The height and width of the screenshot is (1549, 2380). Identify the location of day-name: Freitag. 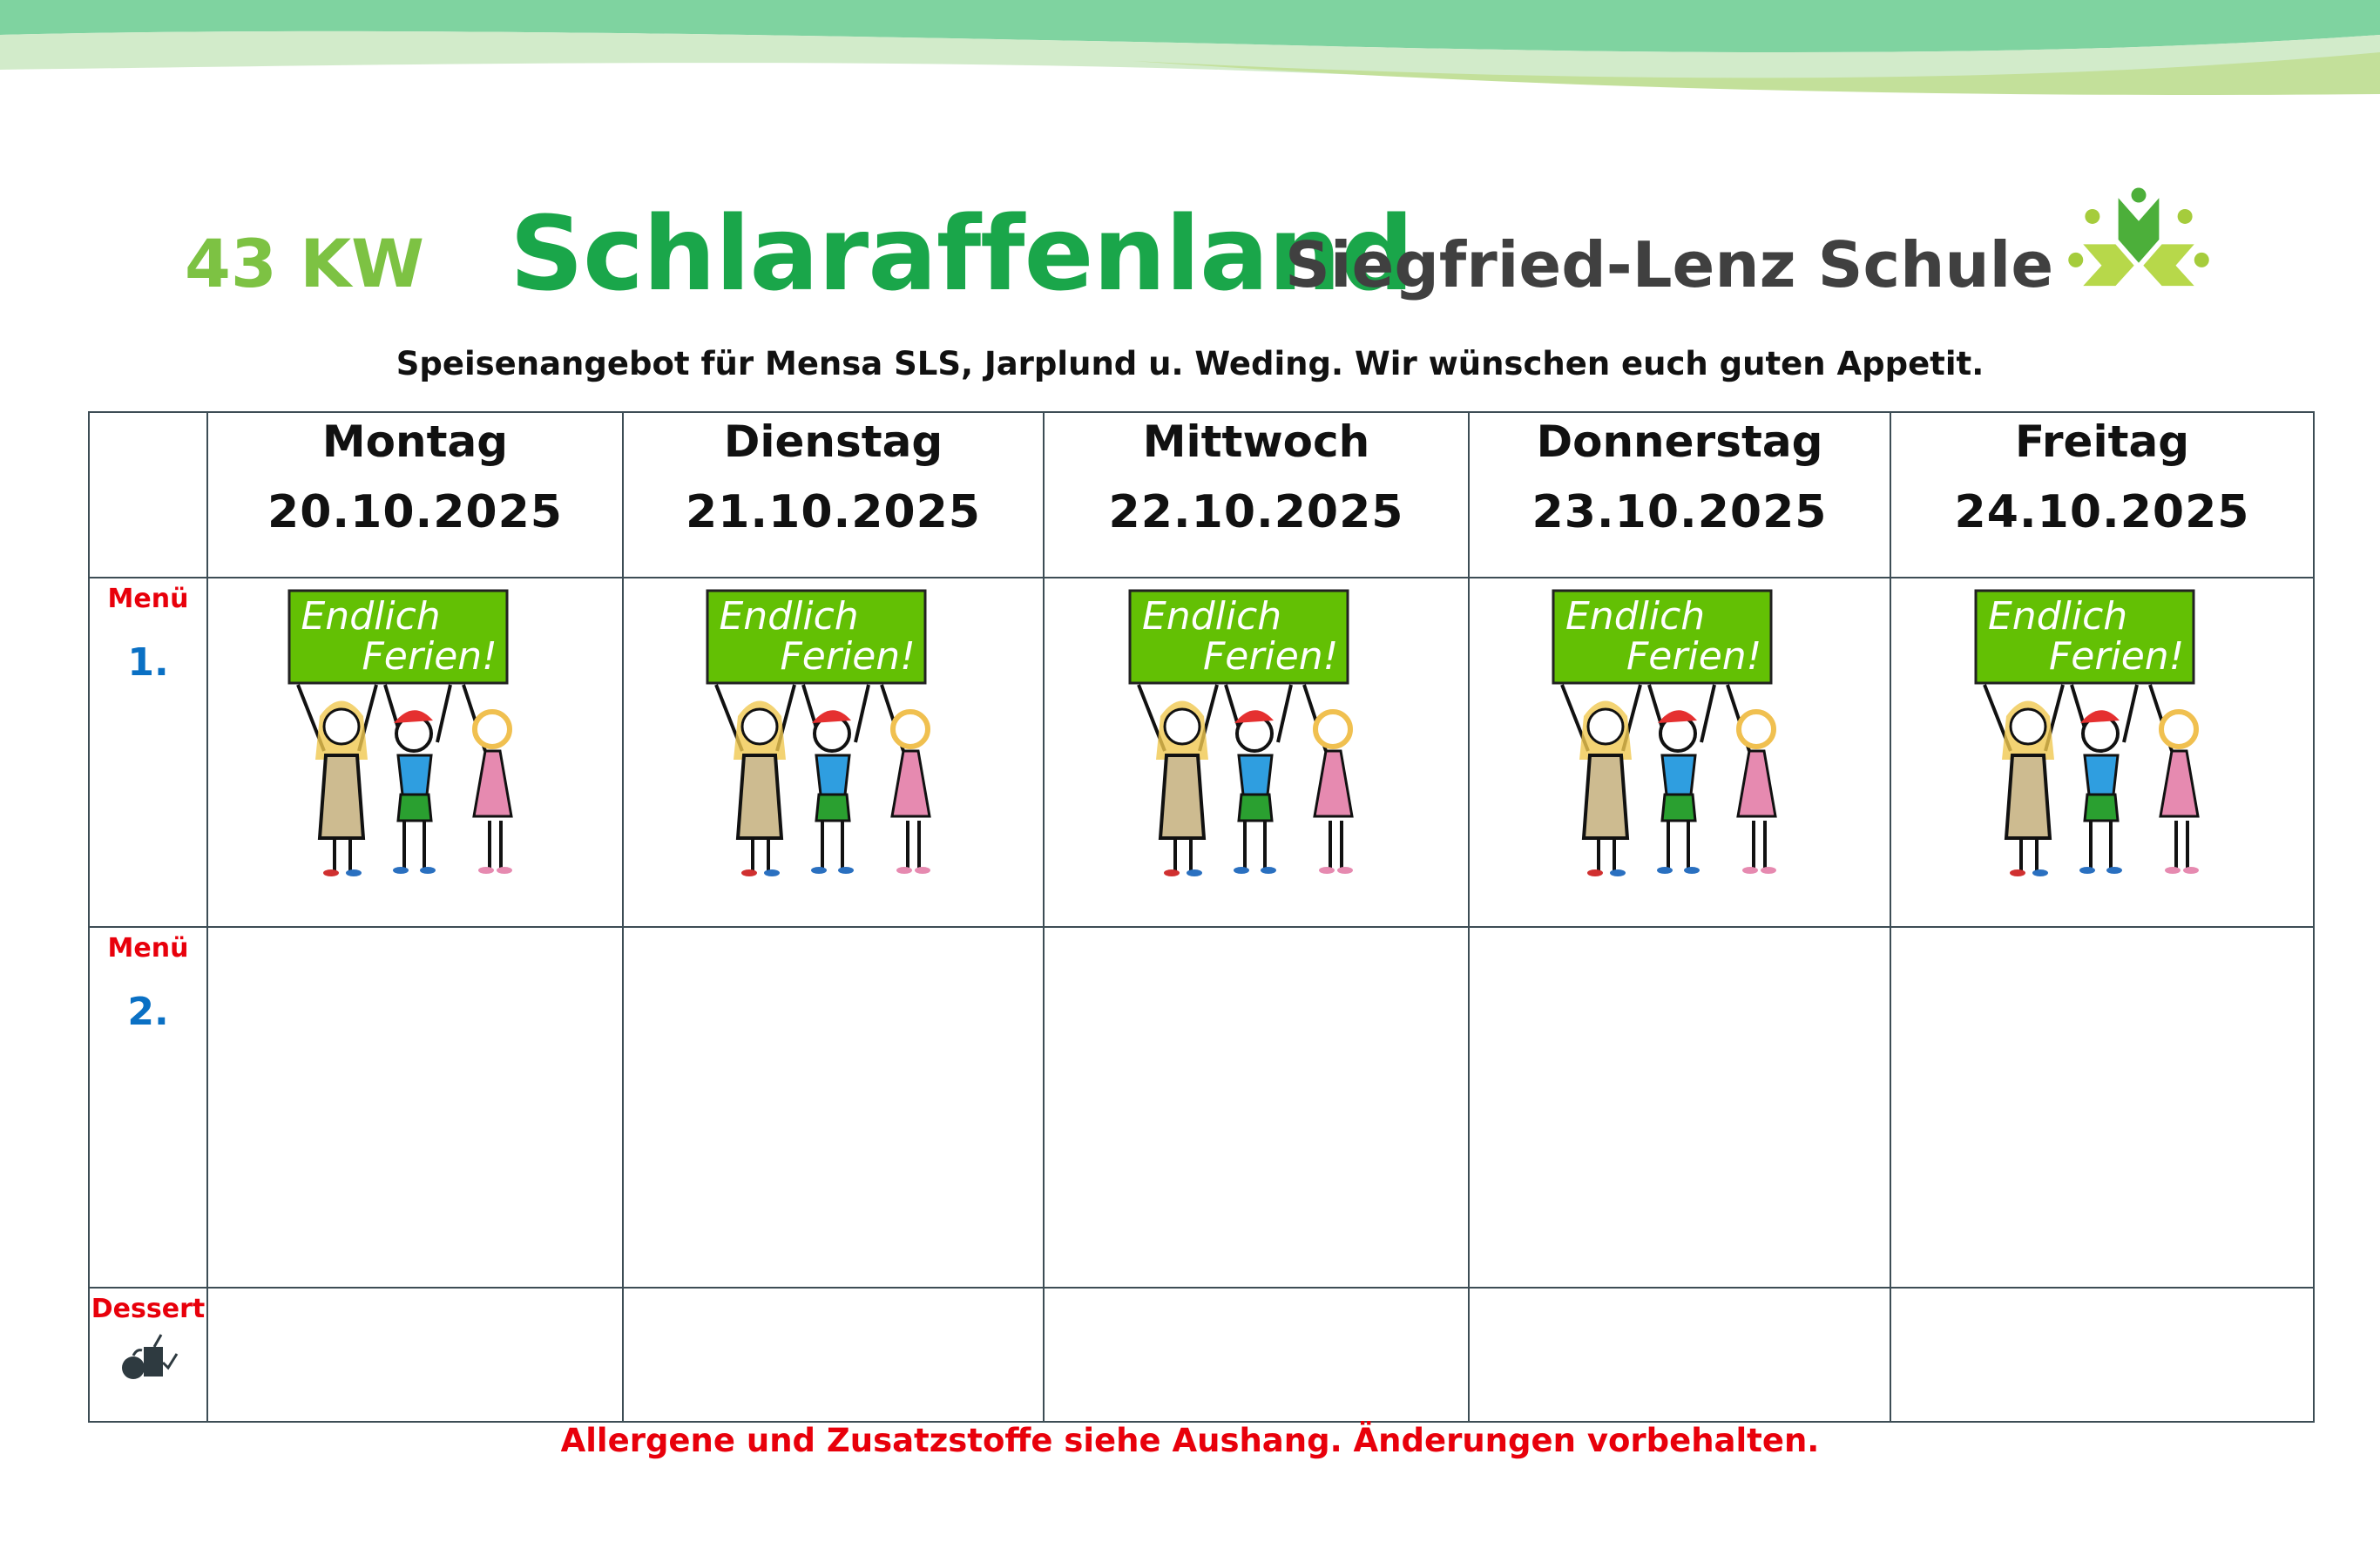
(2102, 441).